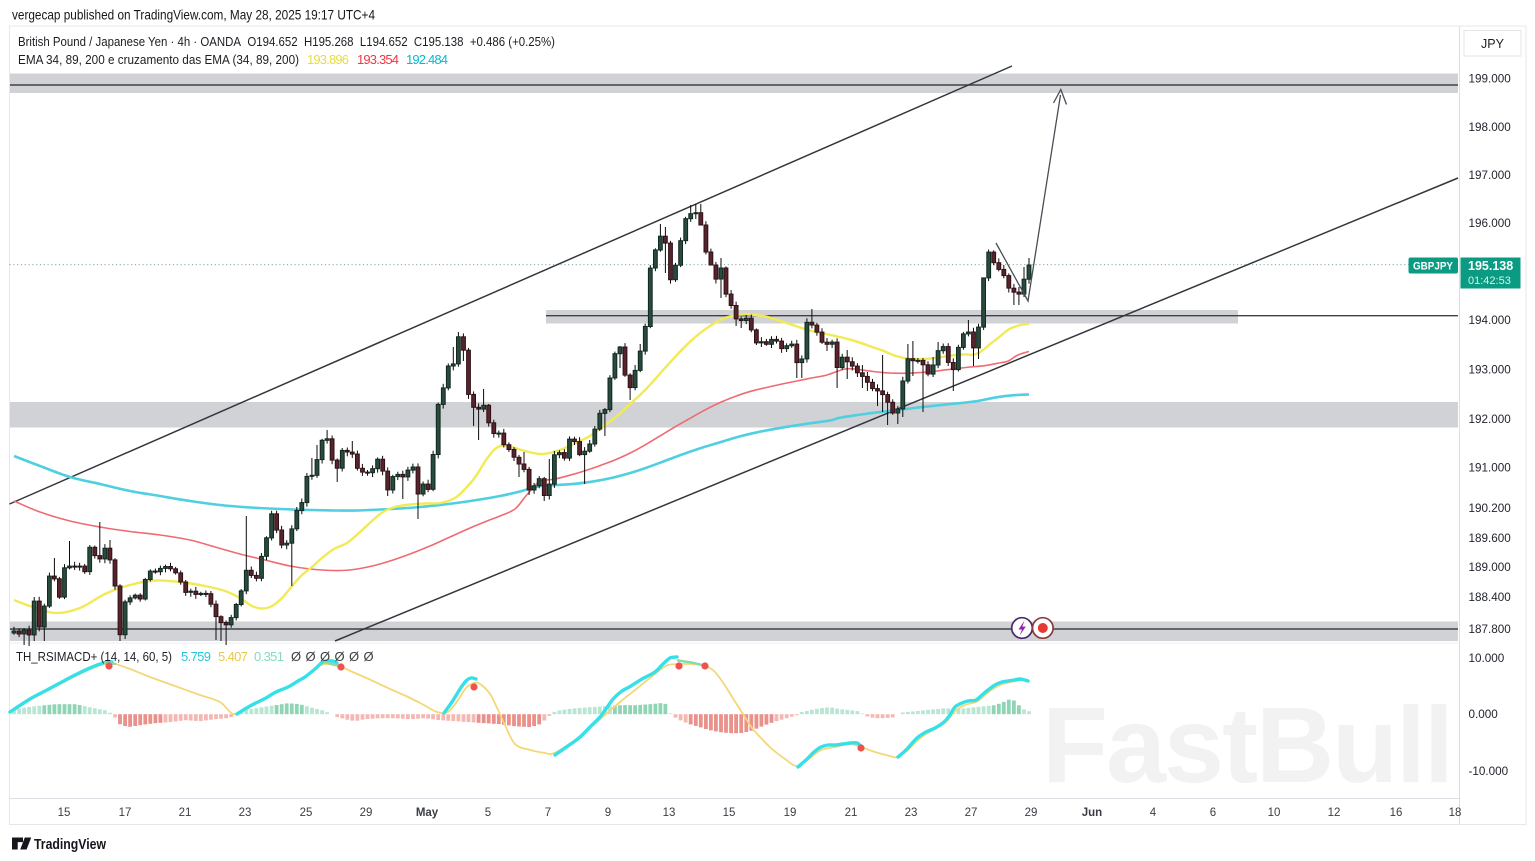  I want to click on svg-text: 5.759, so click(196, 656).